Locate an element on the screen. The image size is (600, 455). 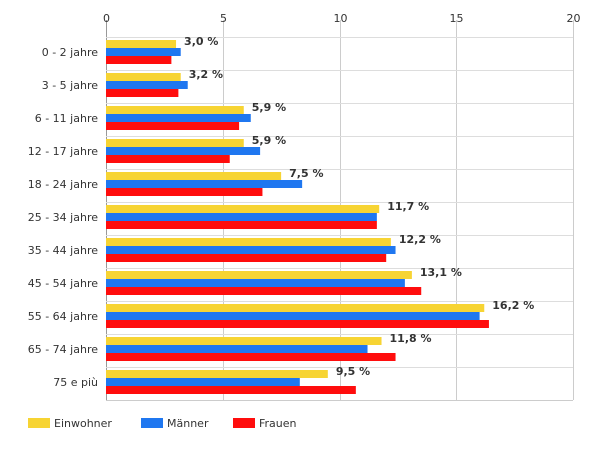
y-category-label: 6 - 11 jahre is located at coordinates (67, 118).